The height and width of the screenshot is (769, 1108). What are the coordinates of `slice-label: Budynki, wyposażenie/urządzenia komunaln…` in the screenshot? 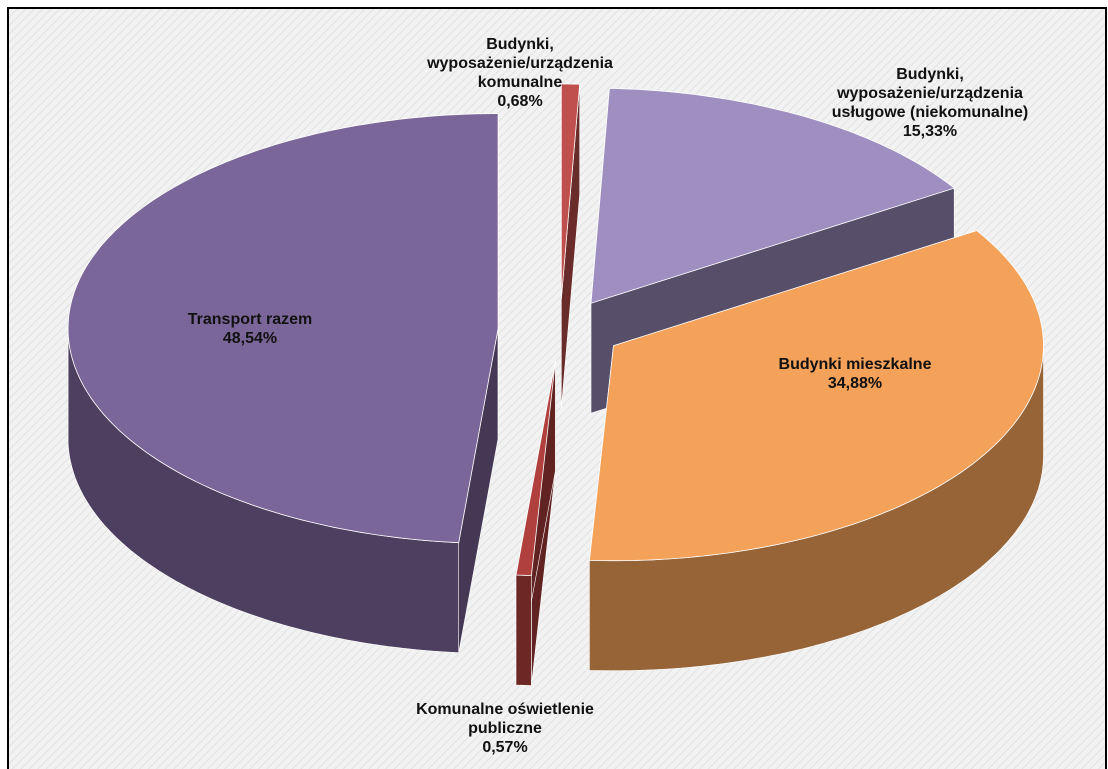 It's located at (520, 73).